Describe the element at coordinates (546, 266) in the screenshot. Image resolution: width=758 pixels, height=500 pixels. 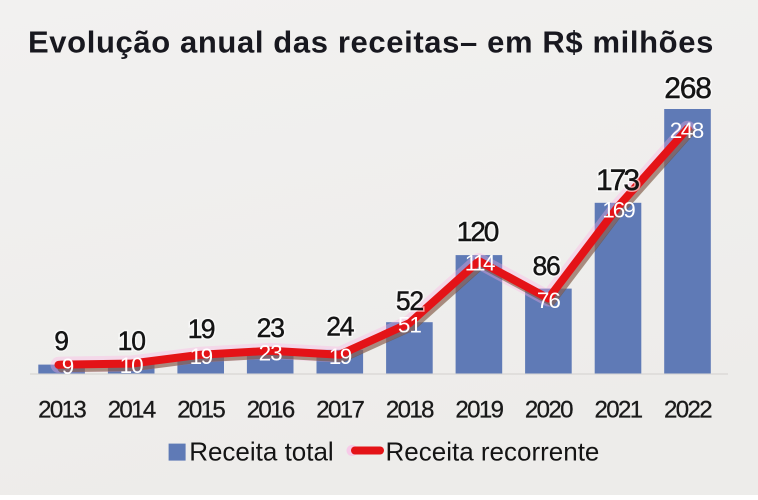
I see `svg-text: 86` at that location.